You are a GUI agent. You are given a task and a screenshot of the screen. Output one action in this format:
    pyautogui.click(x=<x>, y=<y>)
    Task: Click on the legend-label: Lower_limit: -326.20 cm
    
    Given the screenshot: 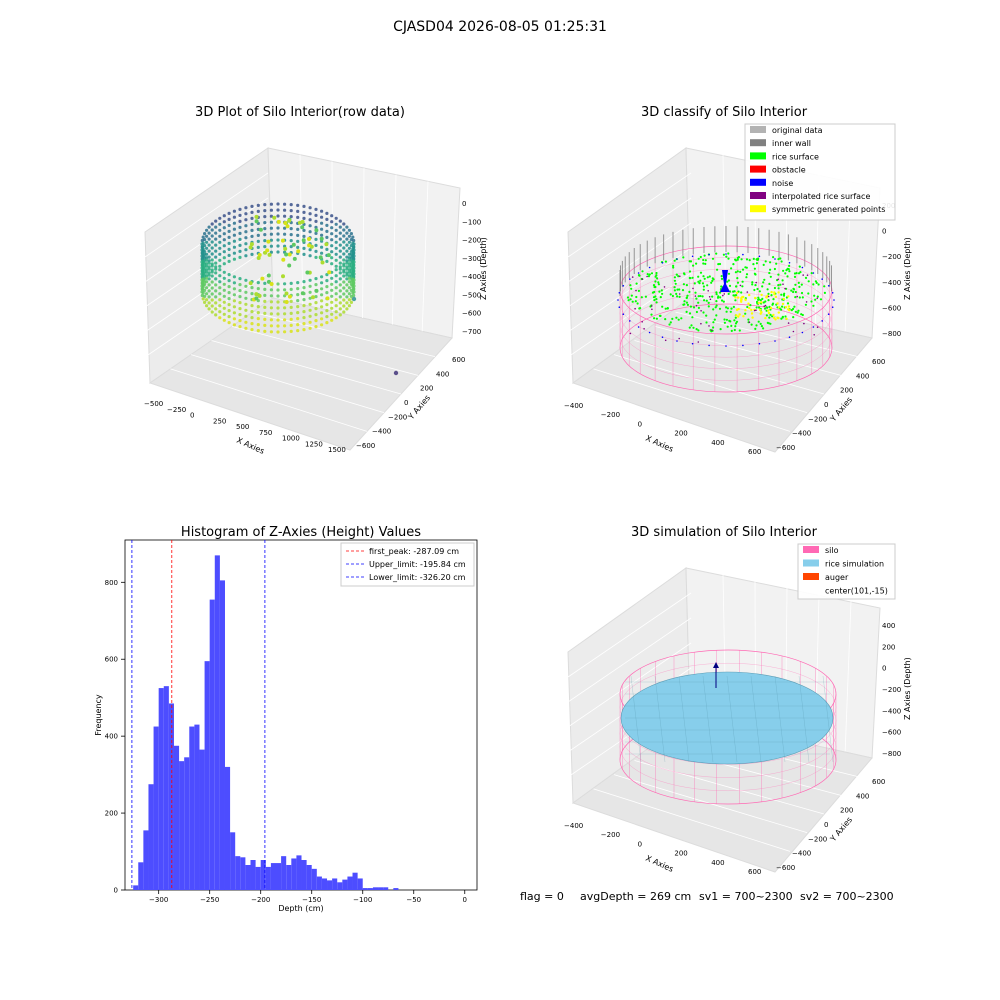 What is the action you would take?
    pyautogui.click(x=417, y=577)
    